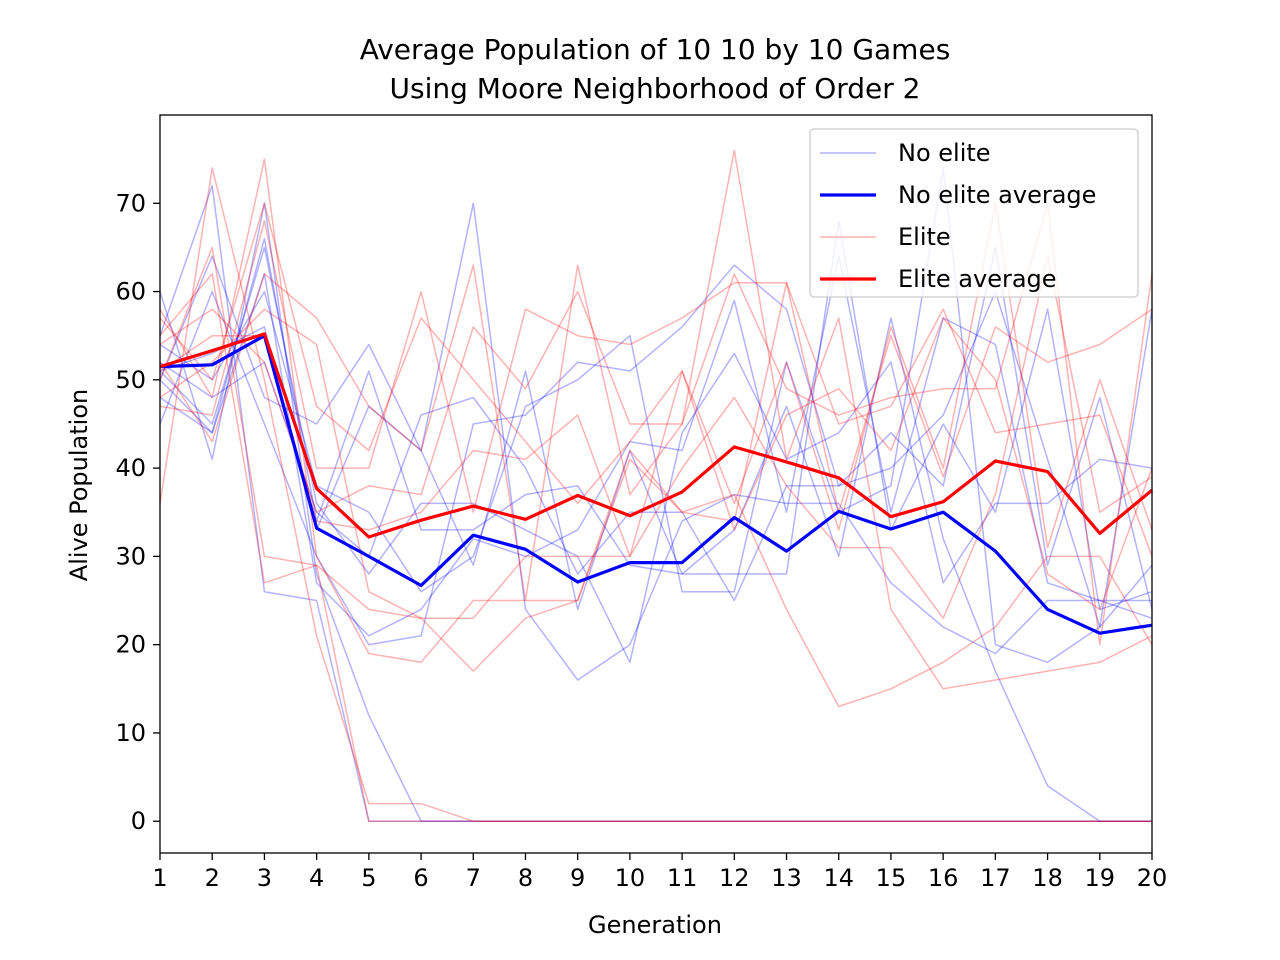  What do you see at coordinates (1152, 878) in the screenshot?
I see `x-tick-label: 20` at bounding box center [1152, 878].